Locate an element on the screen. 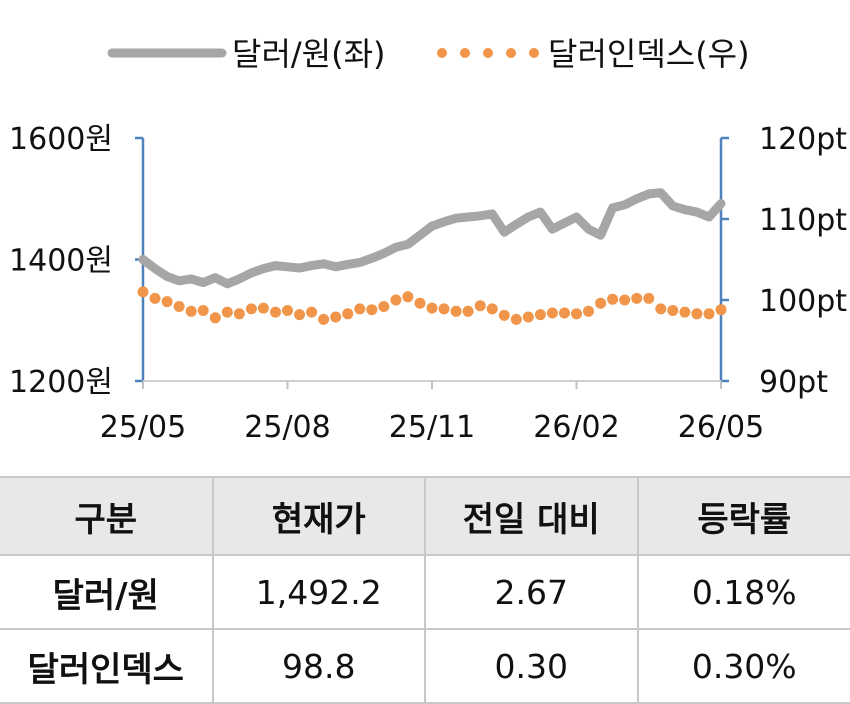 Image resolution: width=850 pixels, height=704 pixels. x-tick-label: 26/02 is located at coordinates (576, 427).